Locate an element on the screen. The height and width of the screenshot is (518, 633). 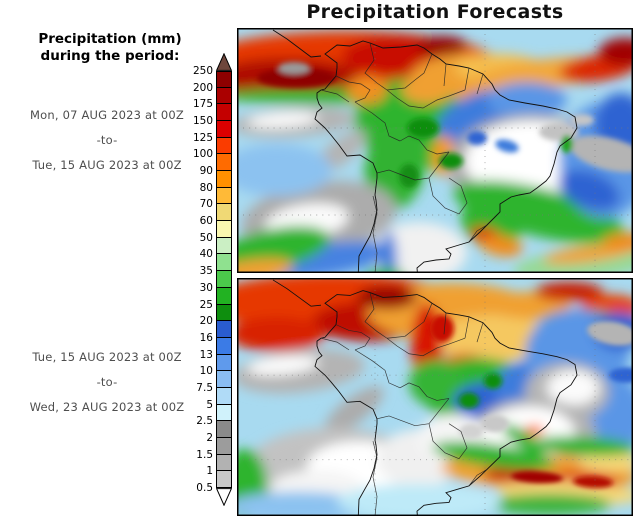
colorbar-tick-label: 200 is located at coordinates (202, 87).